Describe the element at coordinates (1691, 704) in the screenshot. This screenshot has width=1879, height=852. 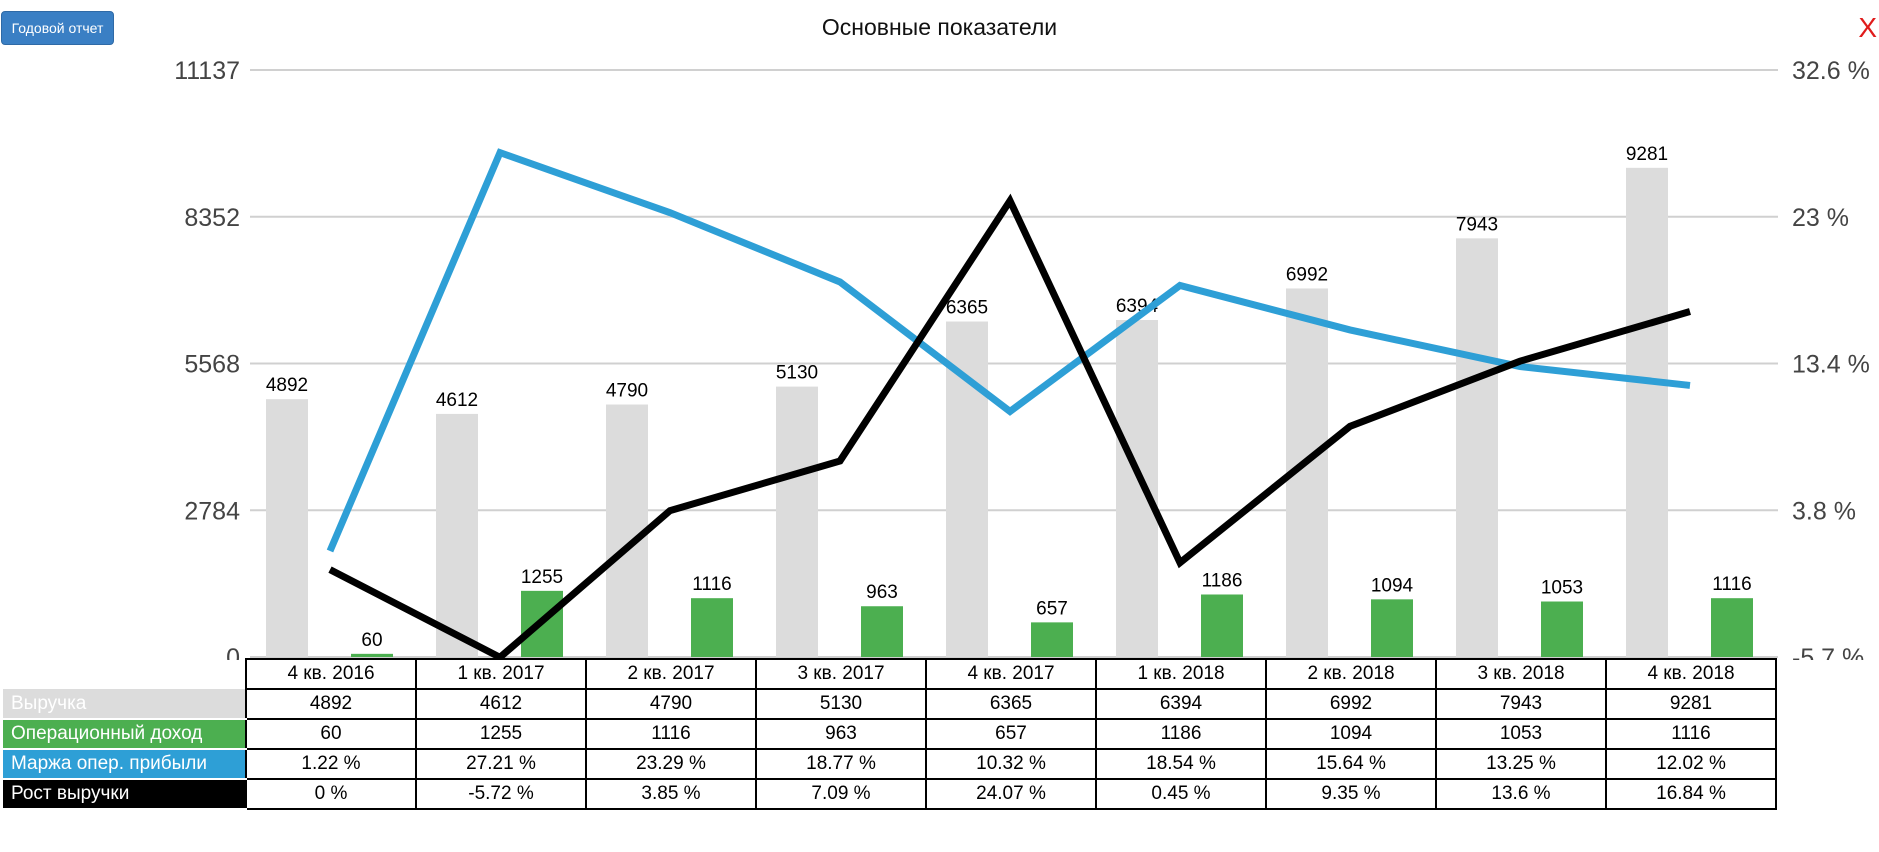
I see `table-cell: 9281` at that location.